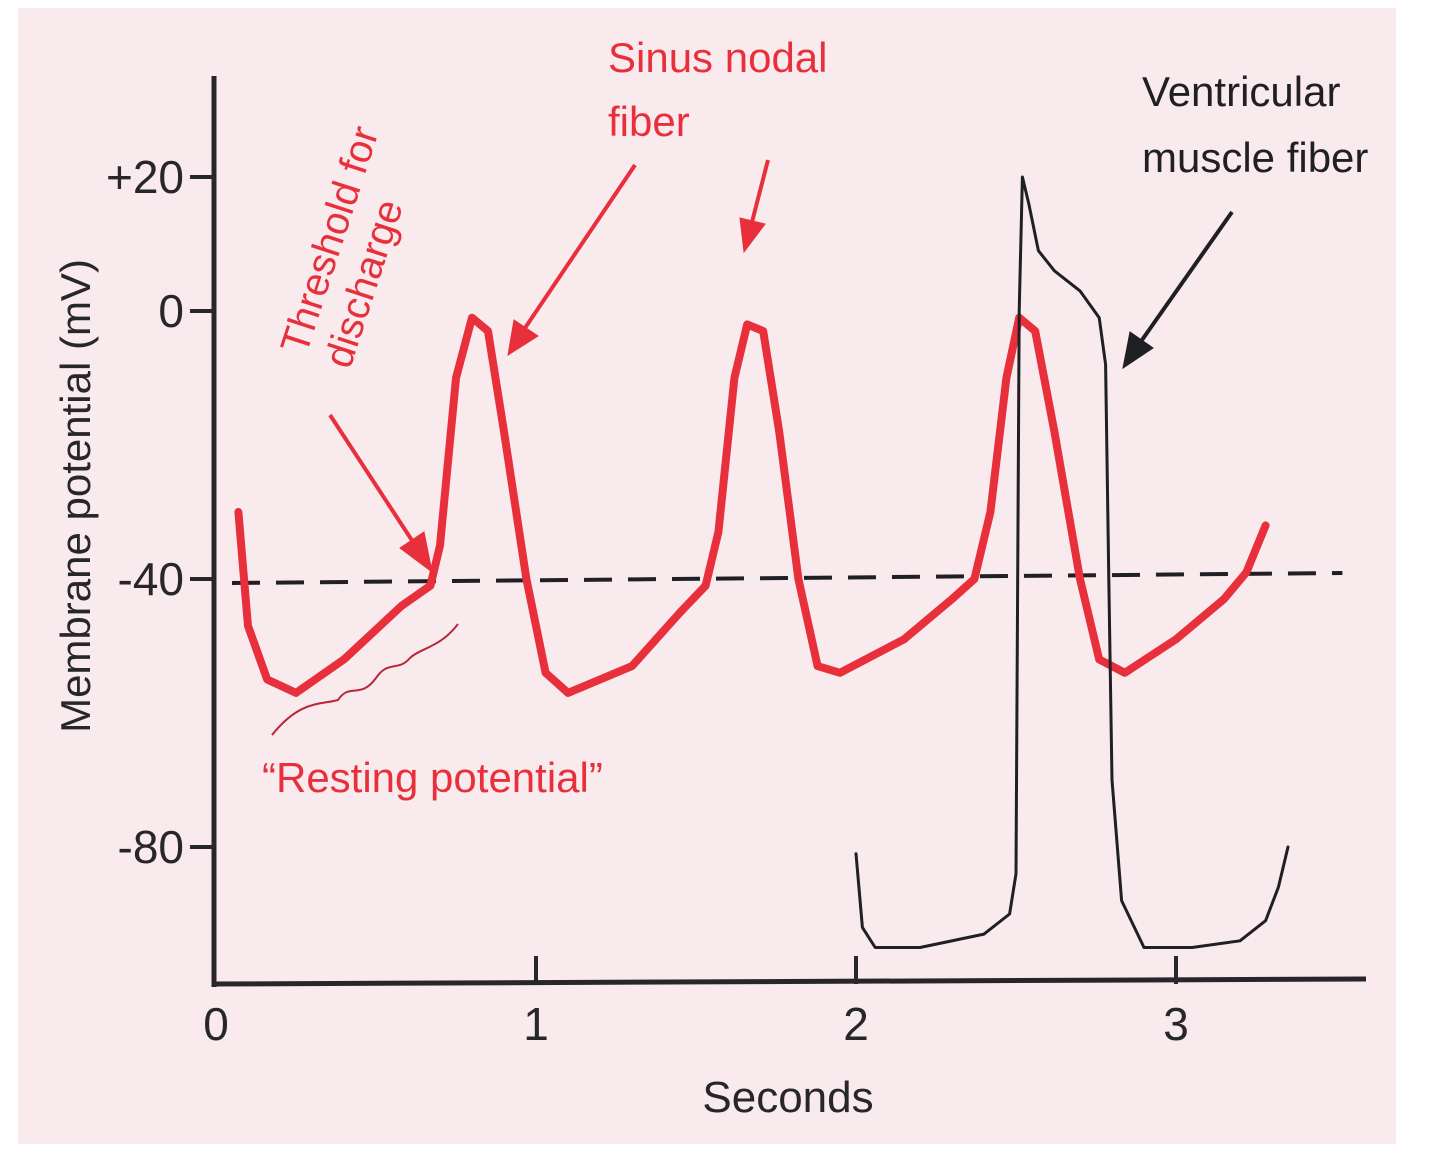 The image size is (1440, 1166). Describe the element at coordinates (151, 847) in the screenshot. I see `y-tick-label-3: -80` at that location.